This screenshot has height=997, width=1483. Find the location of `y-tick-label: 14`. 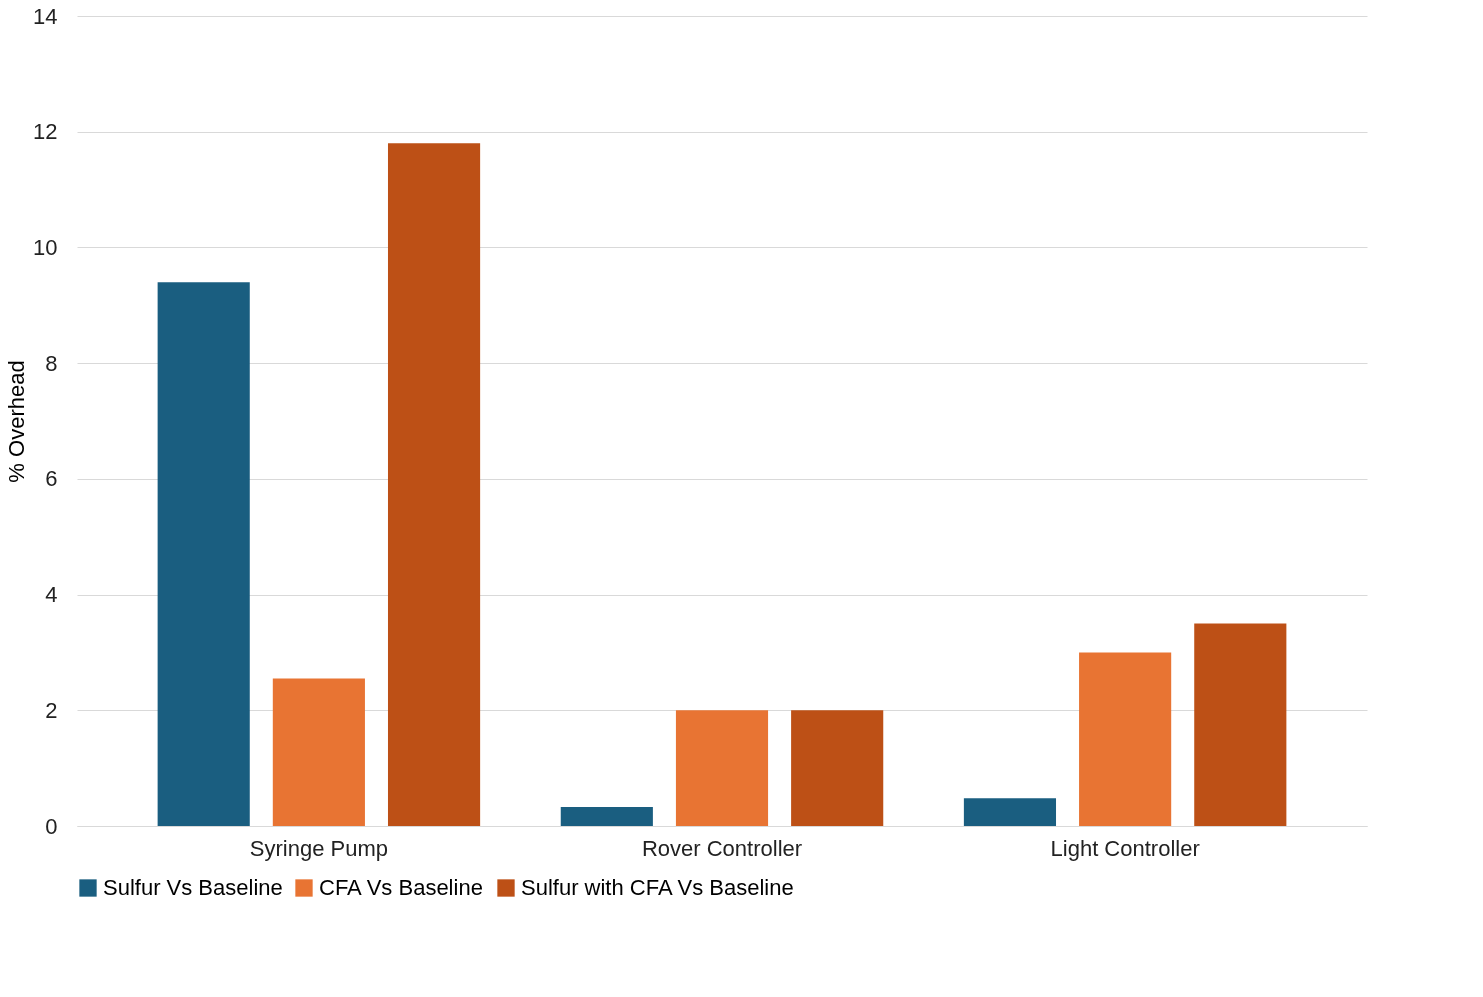

y-tick-label: 14 is located at coordinates (45, 16).